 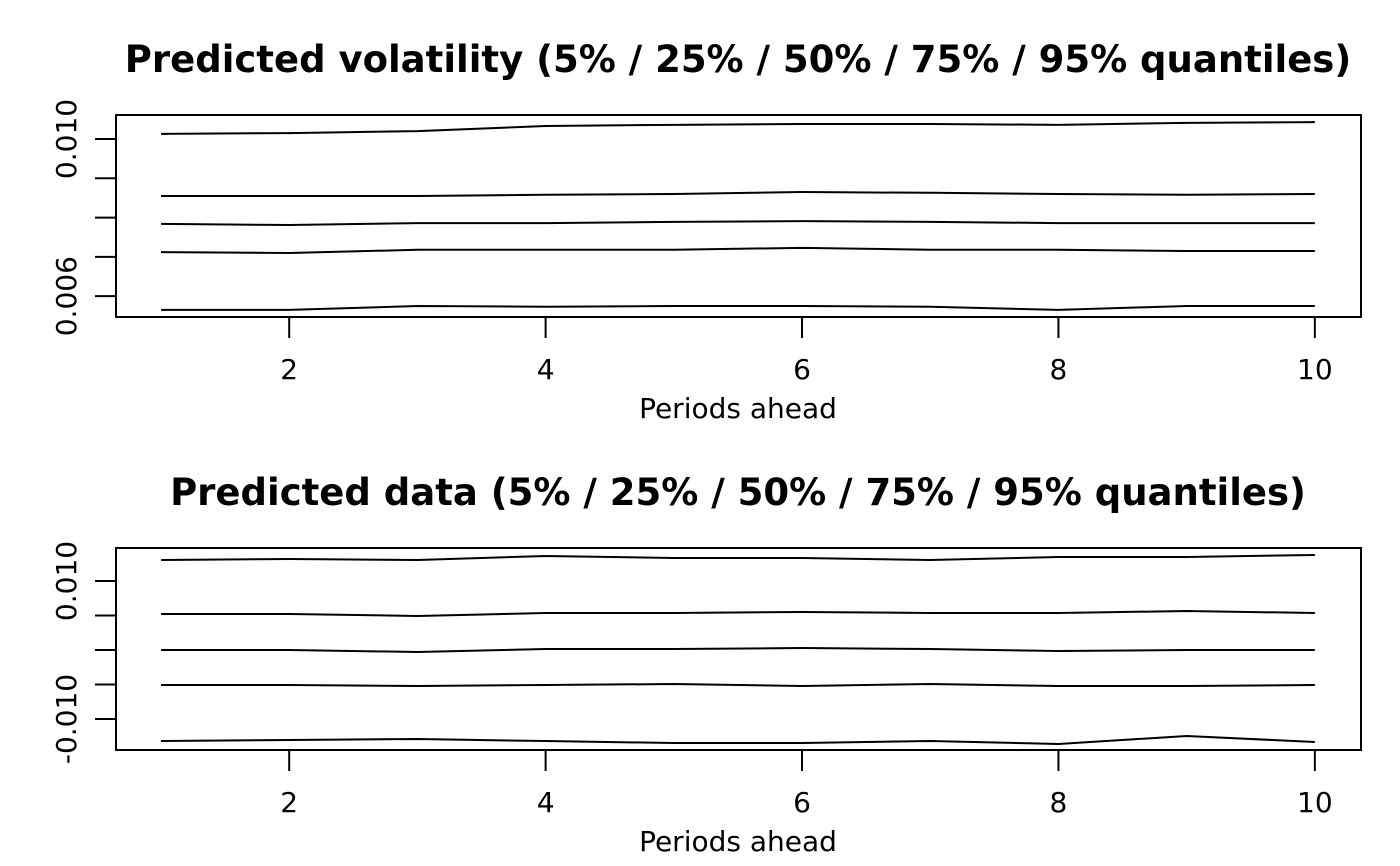 I want to click on y-tick-label: -0.010, so click(x=66, y=719).